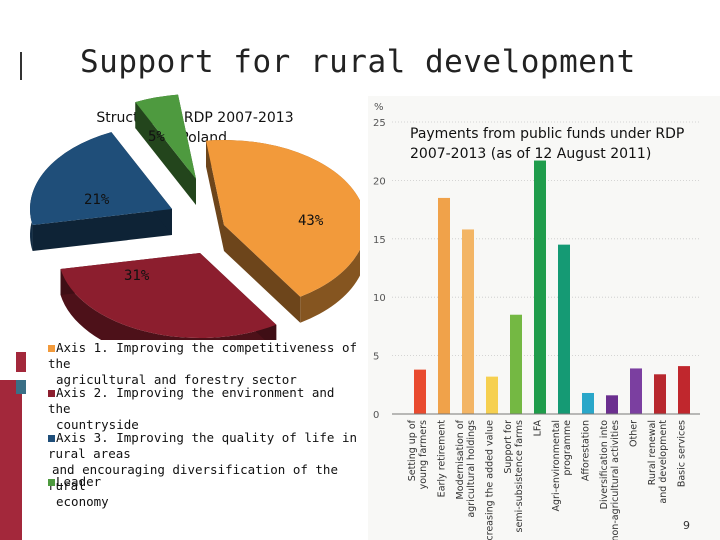 Image resolution: width=720 pixels, height=540 pixels. Describe the element at coordinates (311, 221) in the screenshot. I see `pie-value-label-axis1: 43%` at that location.